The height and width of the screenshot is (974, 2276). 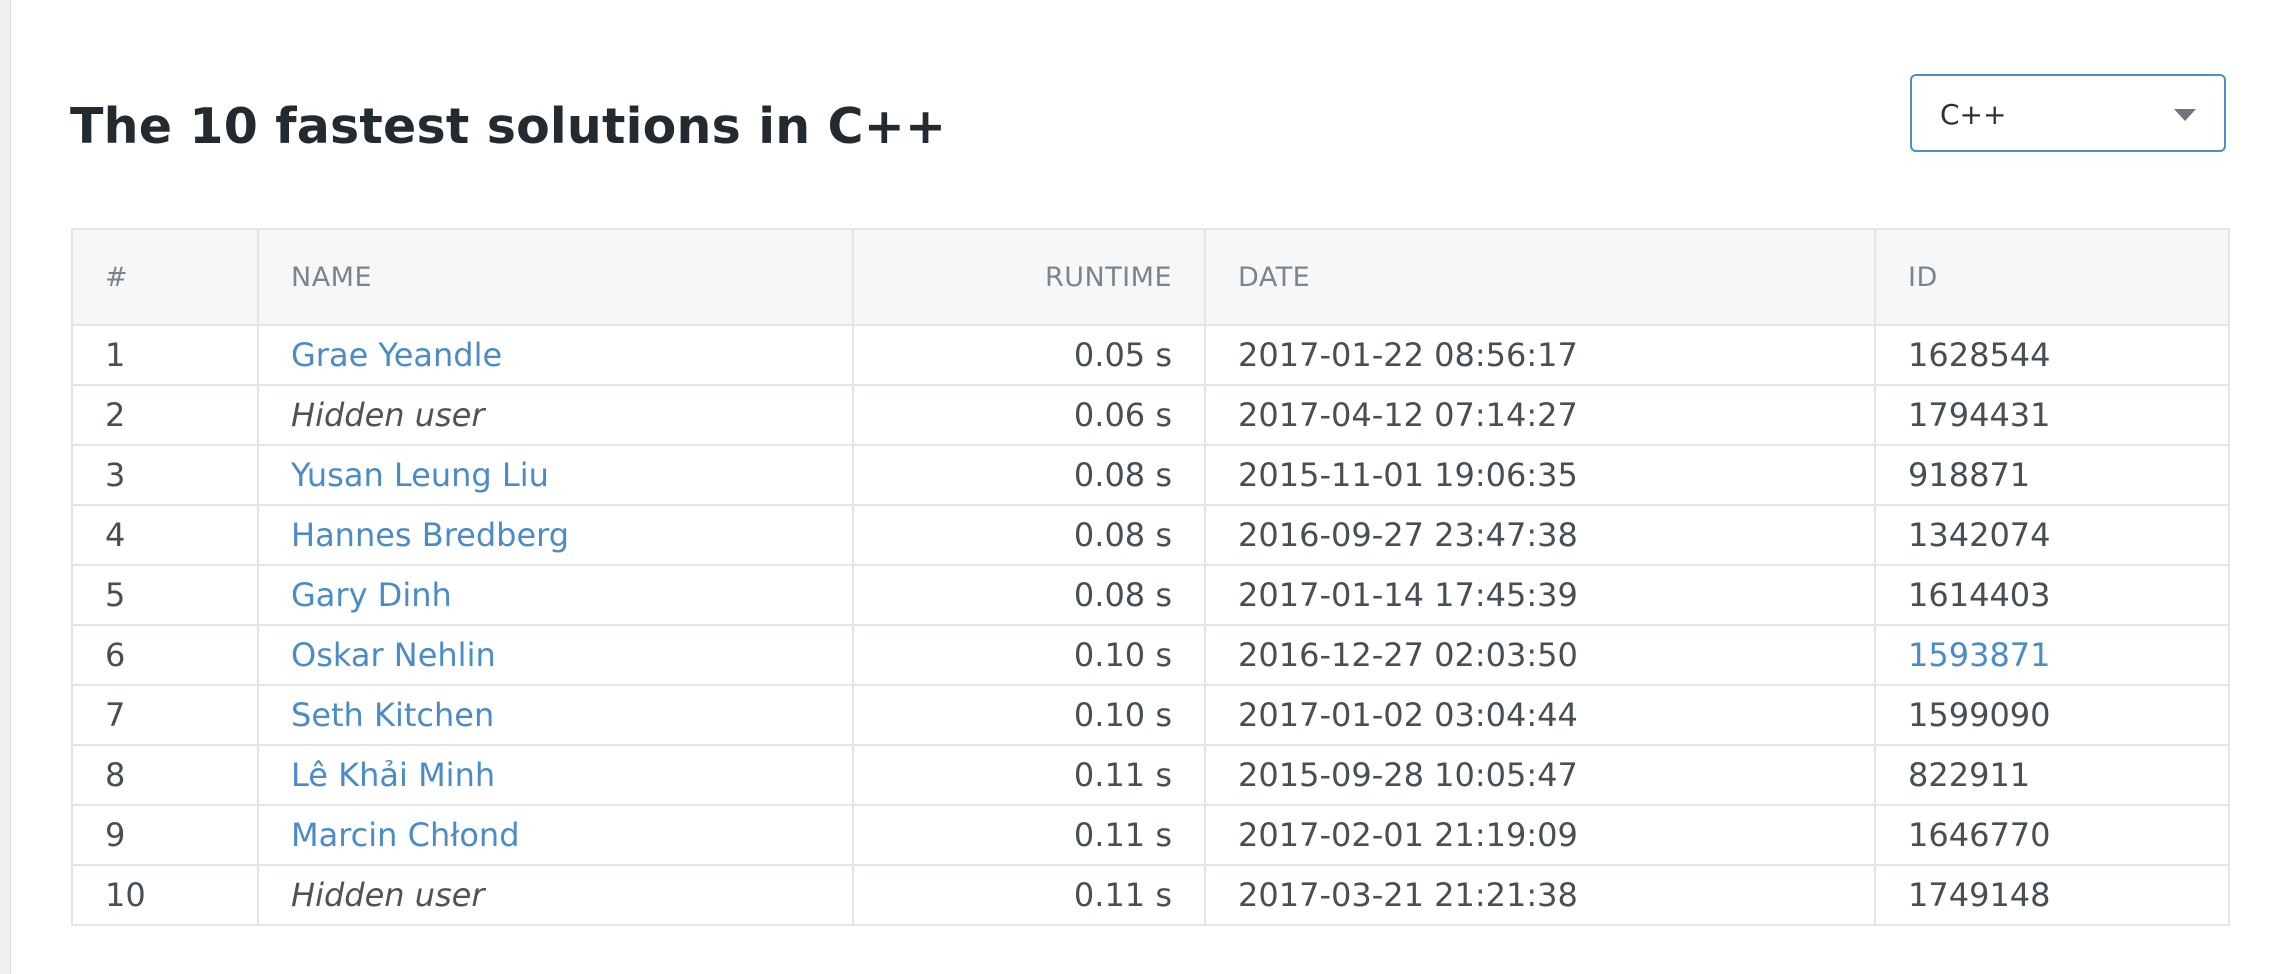 I want to click on cell-rank: 5, so click(x=165, y=595).